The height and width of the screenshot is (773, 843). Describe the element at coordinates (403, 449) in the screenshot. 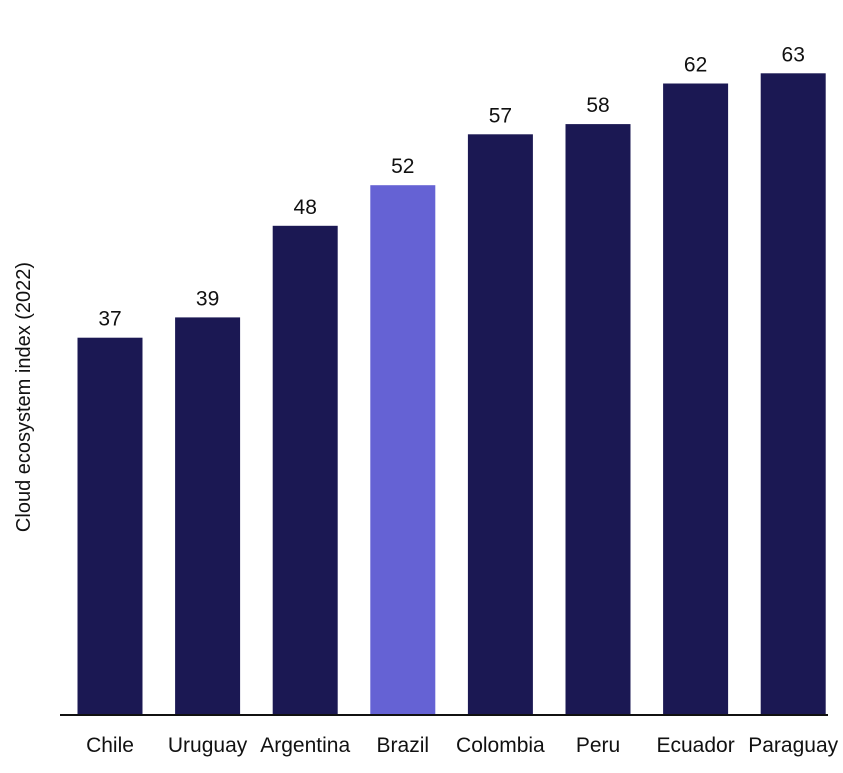

I see `bar-brazil` at that location.